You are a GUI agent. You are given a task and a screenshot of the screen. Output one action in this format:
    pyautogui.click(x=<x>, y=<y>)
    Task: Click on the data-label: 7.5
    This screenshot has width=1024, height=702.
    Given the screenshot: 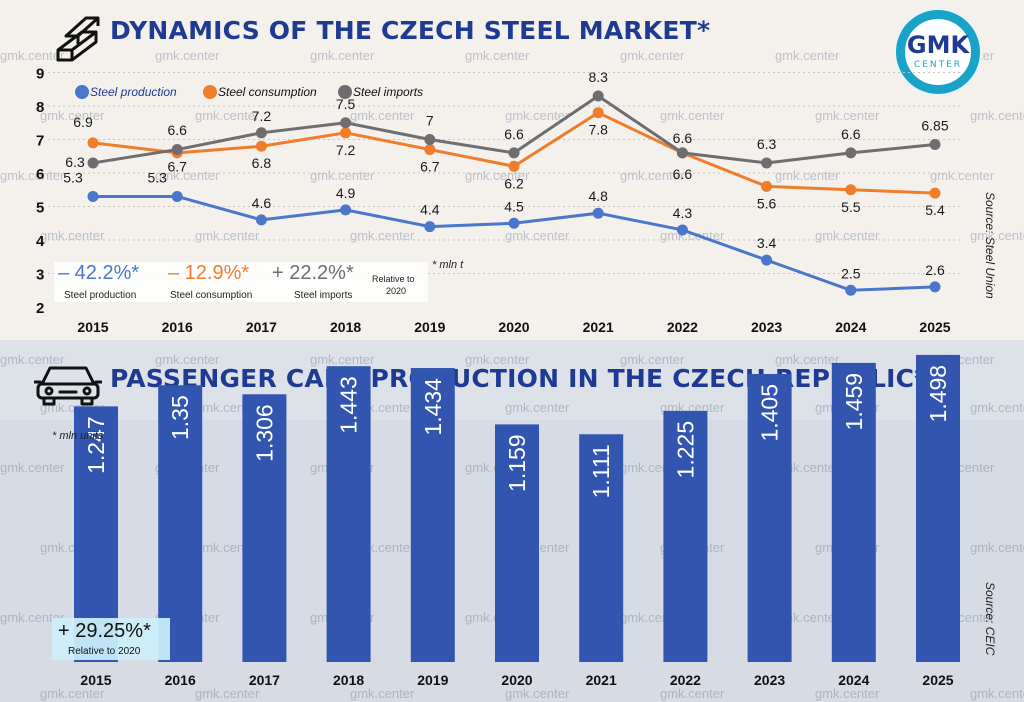 What is the action you would take?
    pyautogui.click(x=346, y=104)
    